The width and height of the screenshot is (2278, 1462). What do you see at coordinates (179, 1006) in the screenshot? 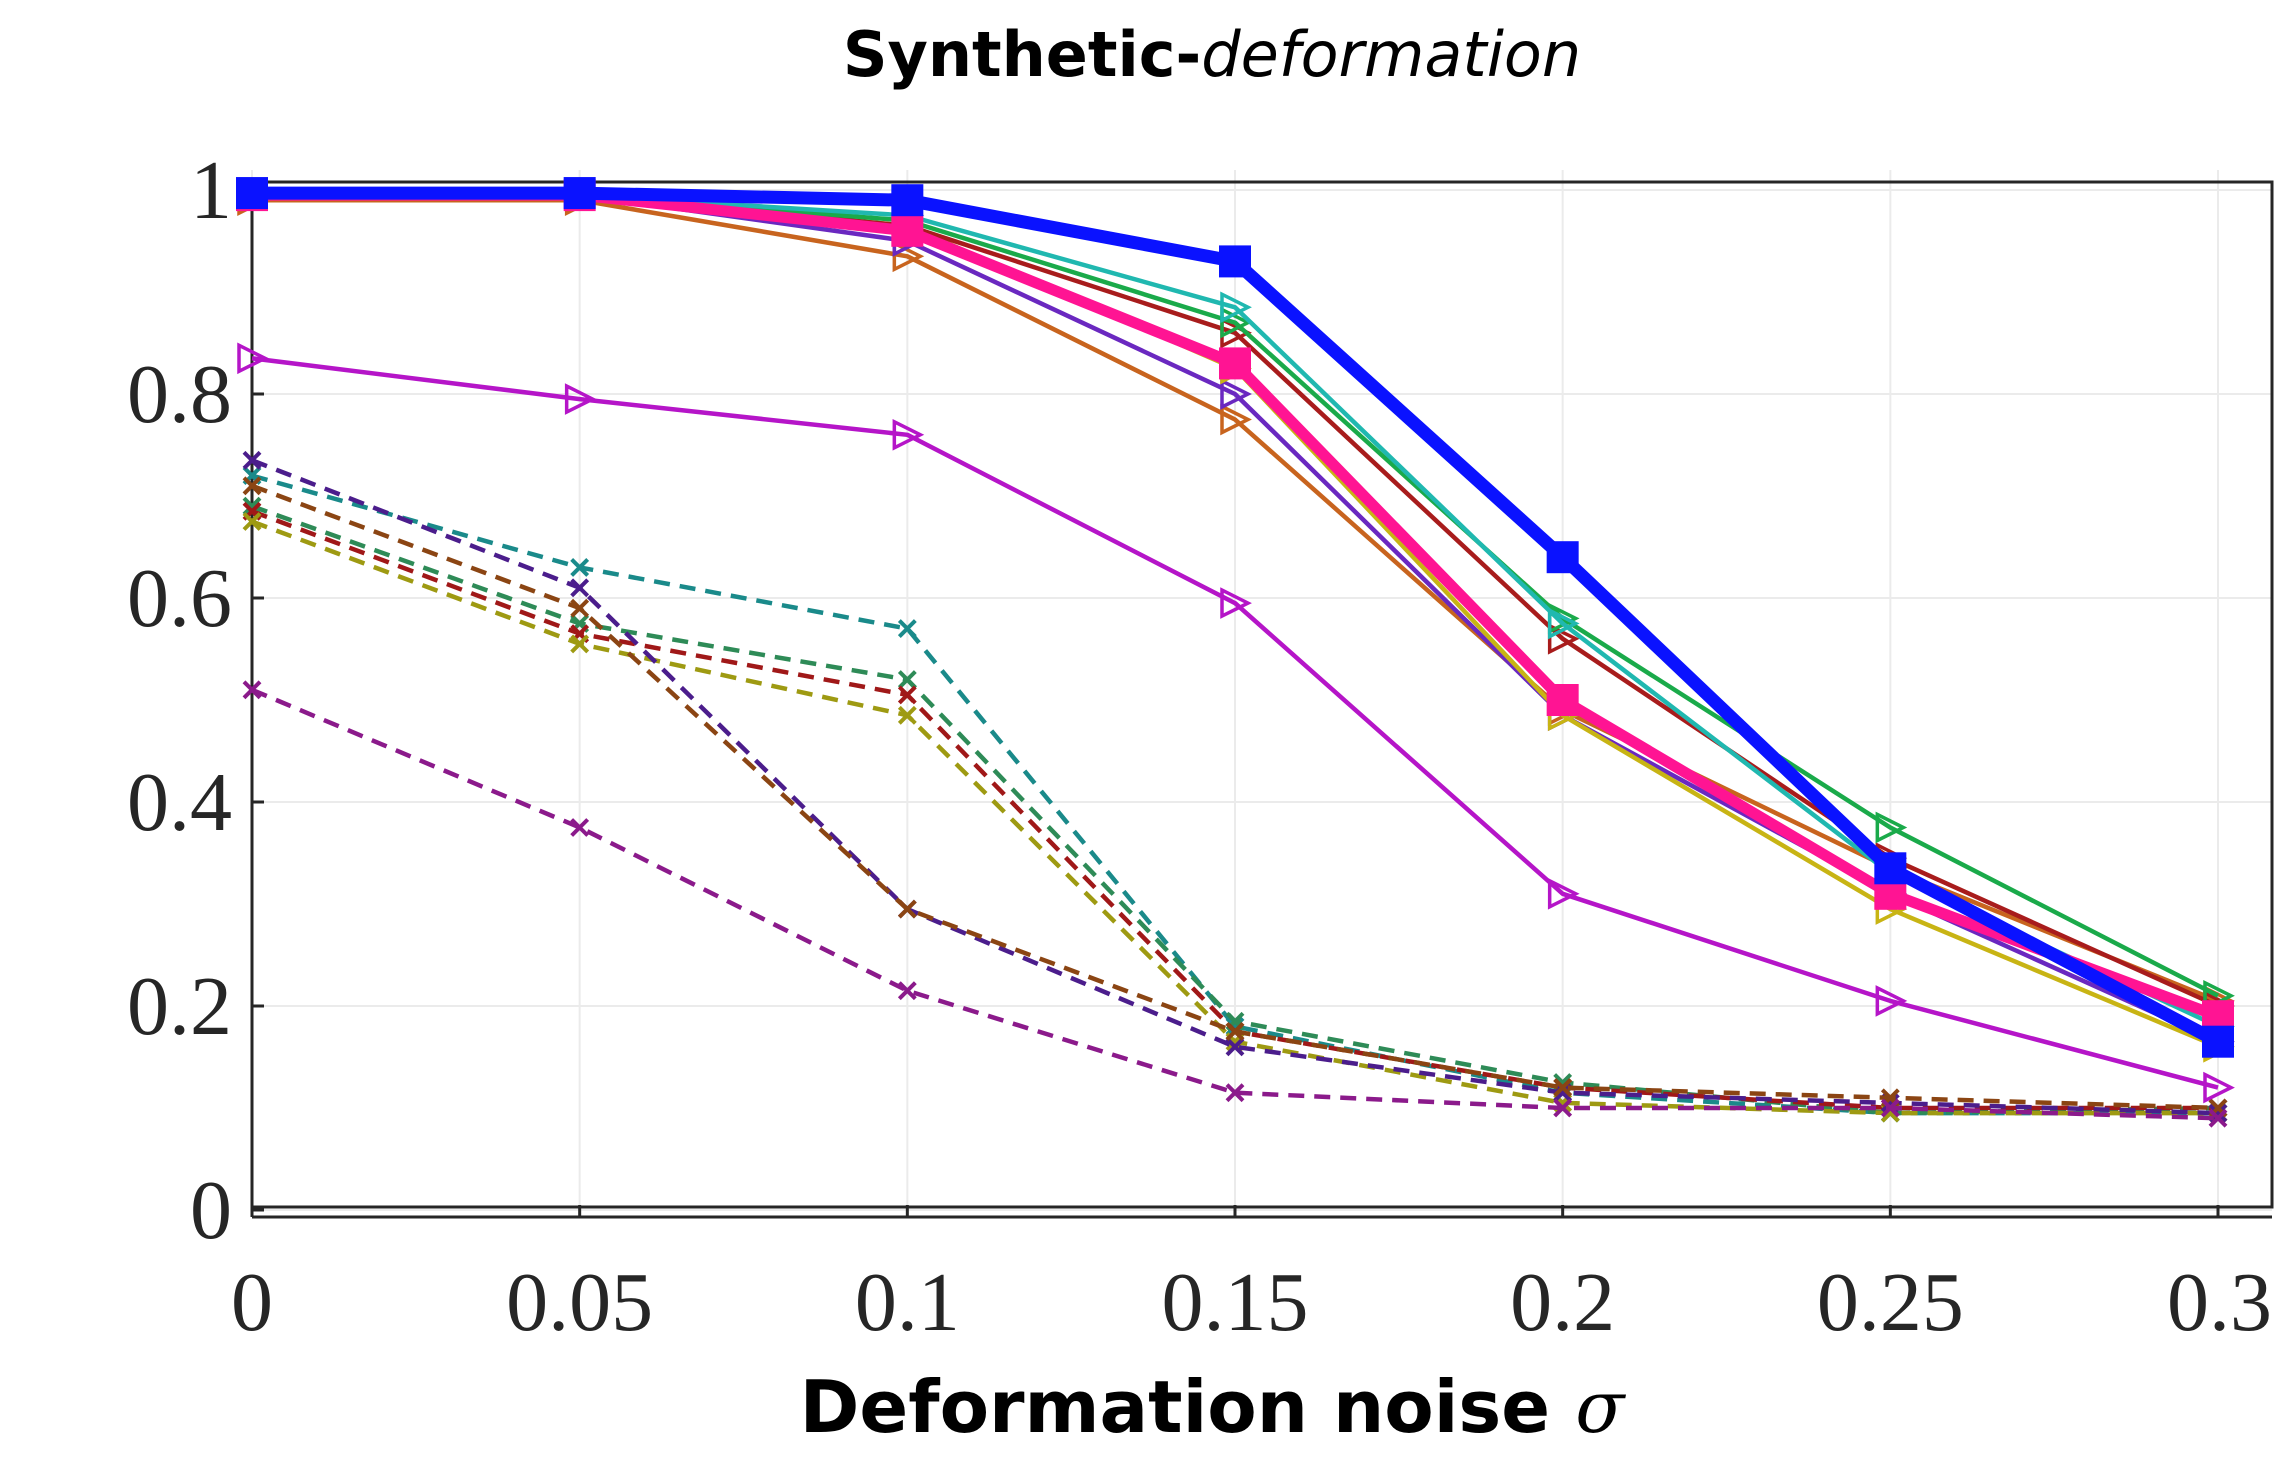
I see `y-tick-label: 0.2` at bounding box center [179, 1006].